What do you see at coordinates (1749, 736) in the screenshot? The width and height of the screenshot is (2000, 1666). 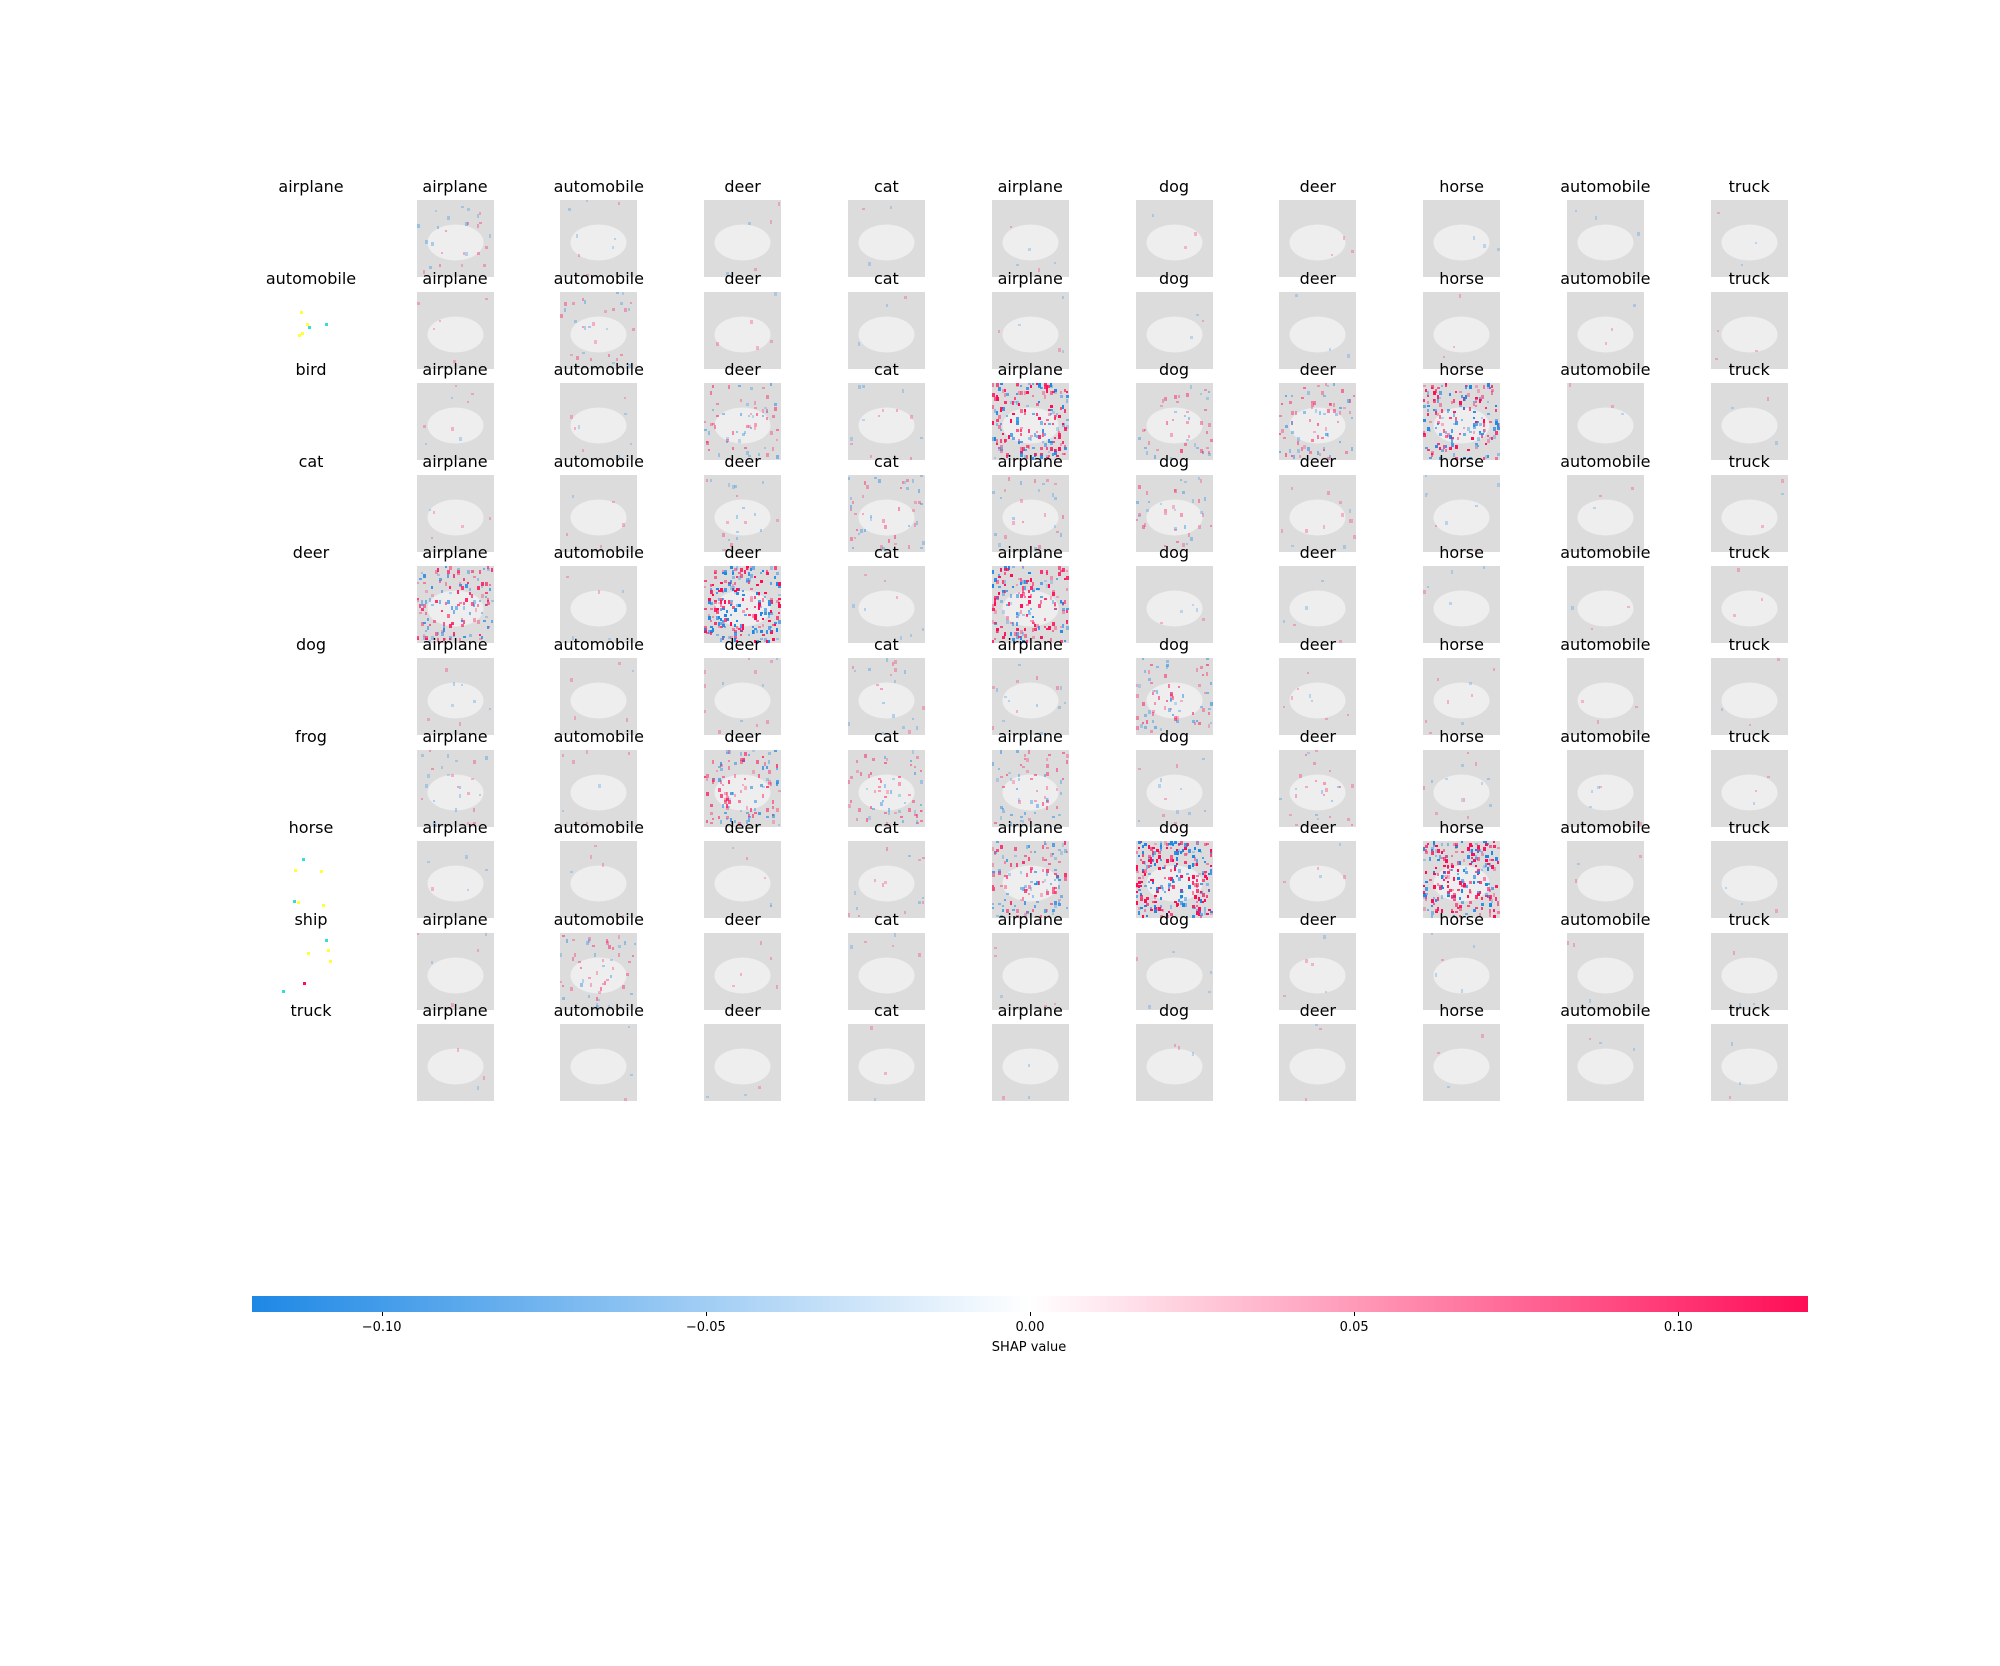 I see `column-label: truck` at bounding box center [1749, 736].